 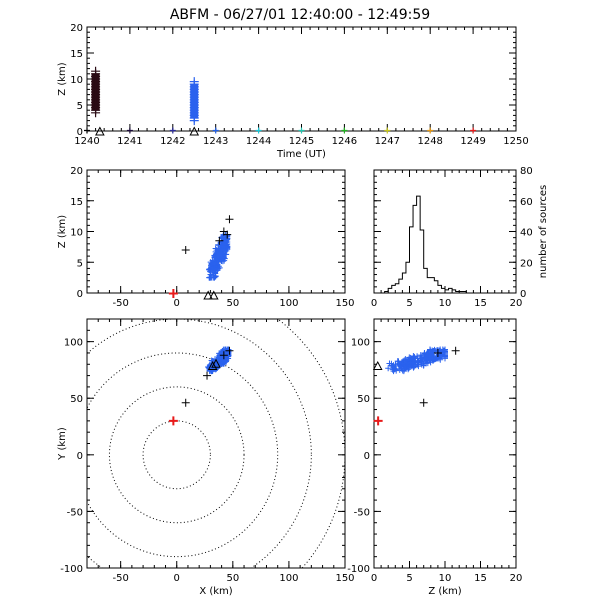 I want to click on x_y-x-axis-label: X (km), so click(x=215, y=591).